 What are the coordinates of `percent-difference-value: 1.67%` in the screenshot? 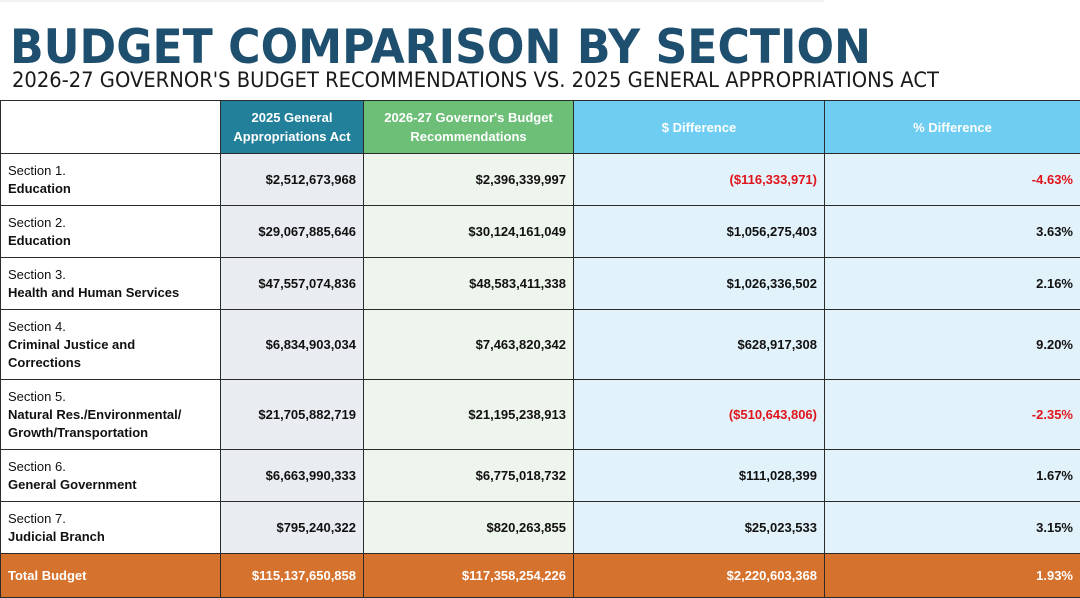 It's located at (952, 476).